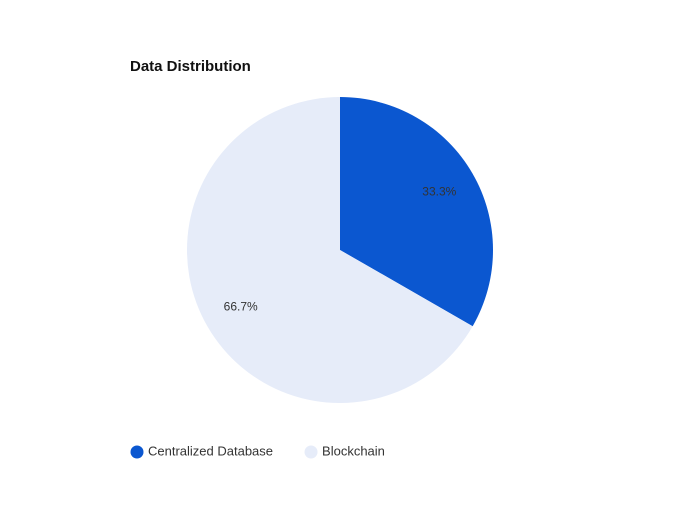 This screenshot has height=505, width=680. Describe the element at coordinates (353, 450) in the screenshot. I see `legend-label: Blockchain` at that location.